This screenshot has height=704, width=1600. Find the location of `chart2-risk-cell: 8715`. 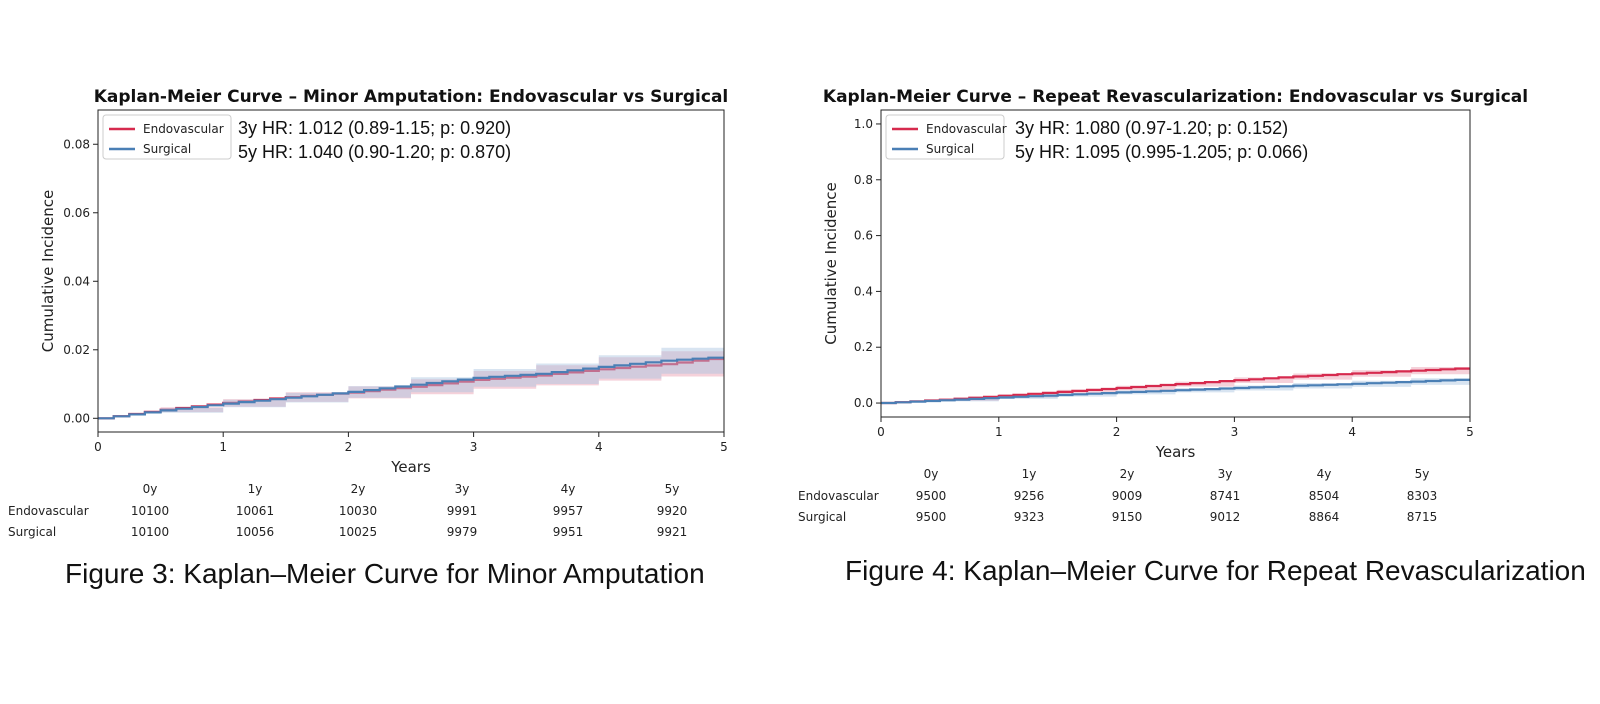

chart2-risk-cell: 8715 is located at coordinates (1422, 517).